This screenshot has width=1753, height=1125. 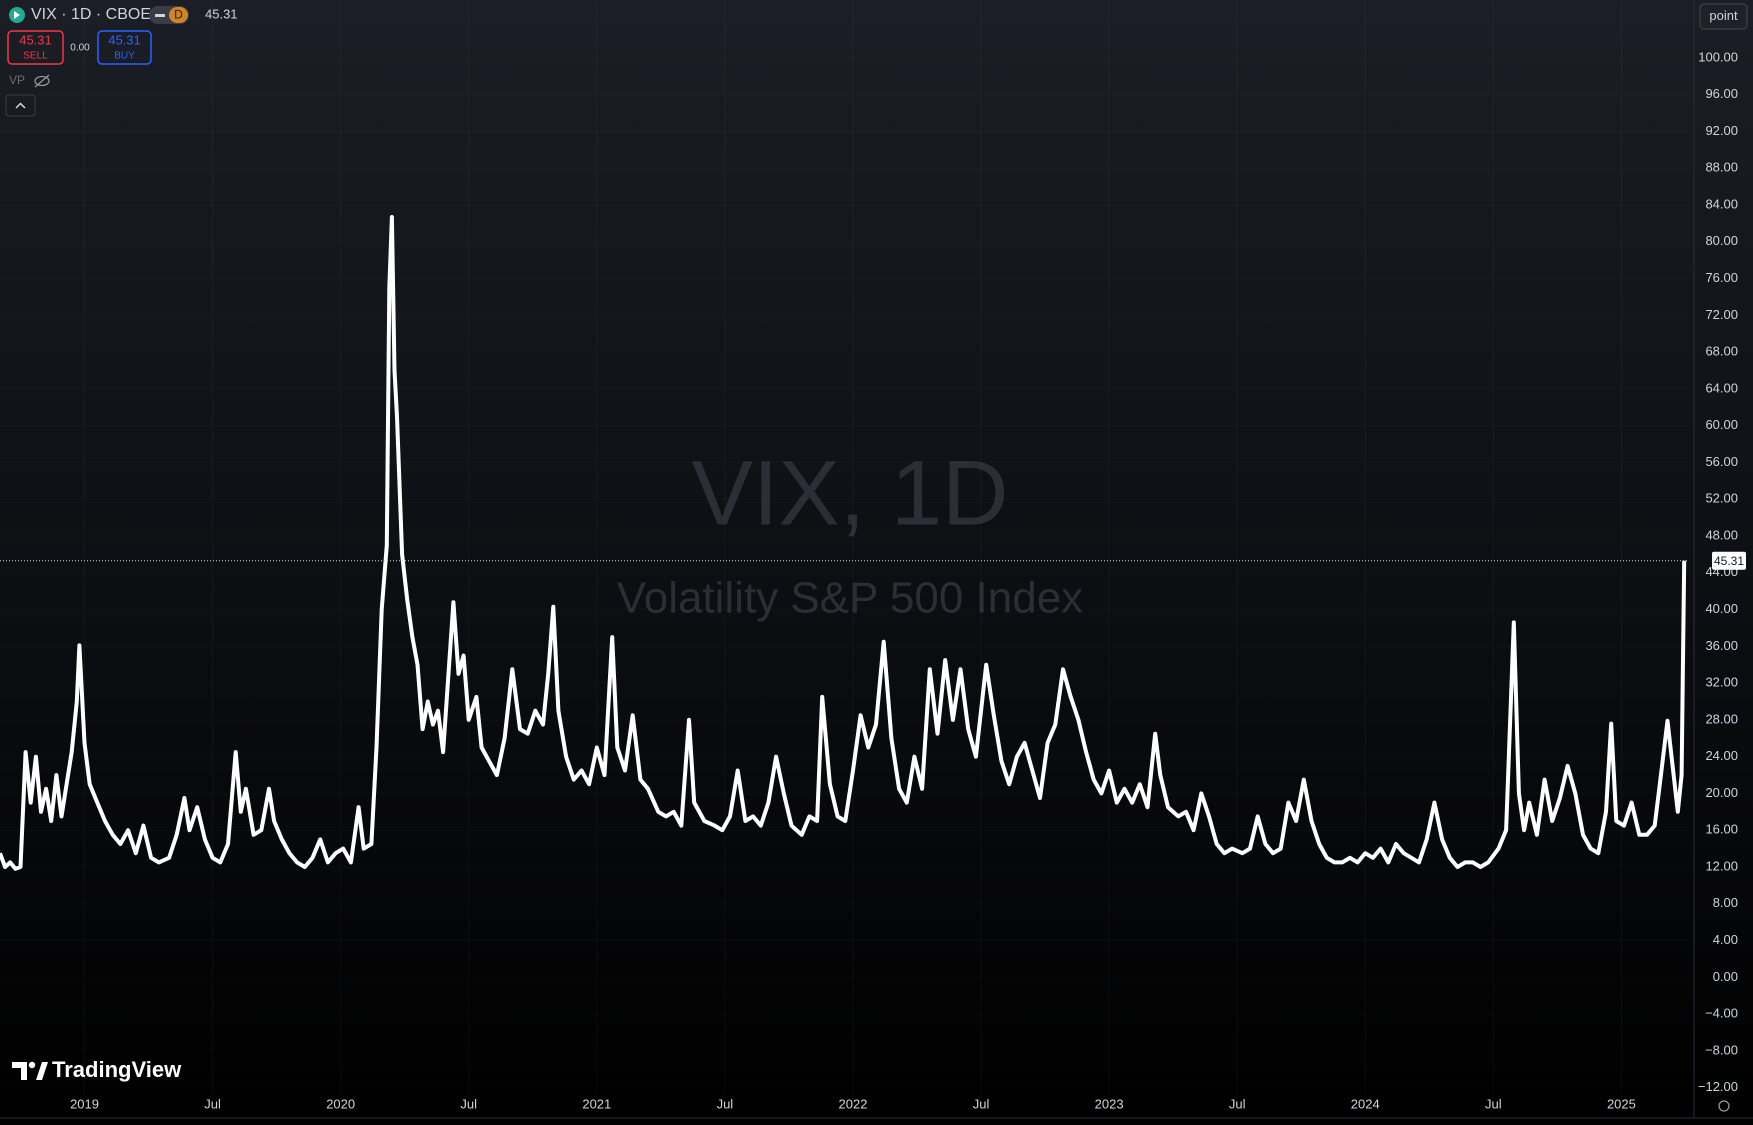 What do you see at coordinates (1721, 608) in the screenshot?
I see `y-tick-label: 40.00` at bounding box center [1721, 608].